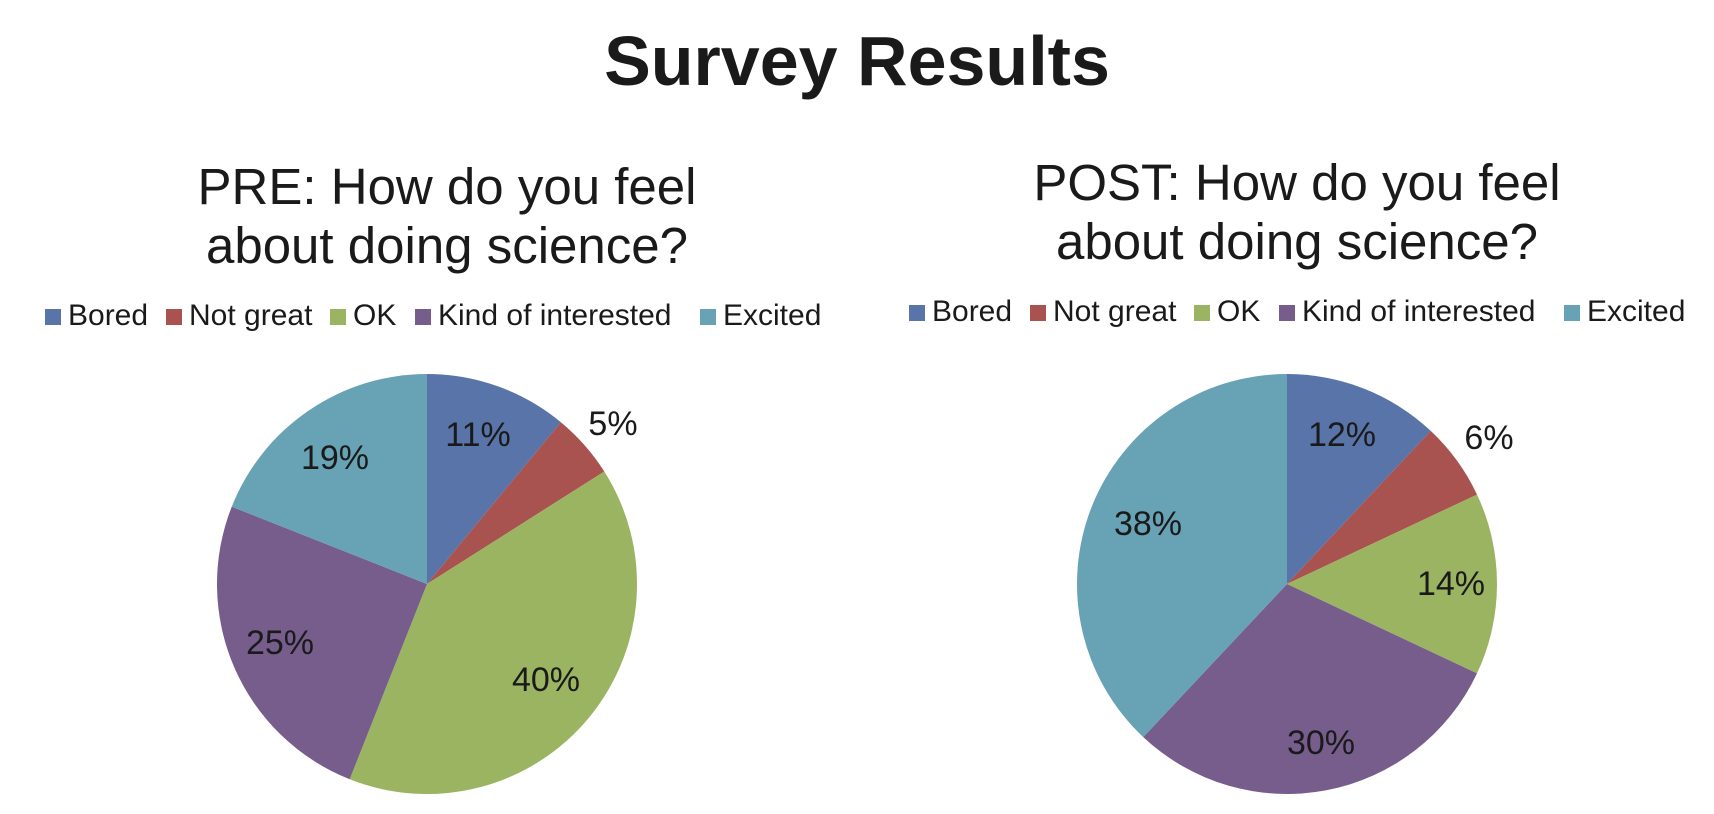  What do you see at coordinates (612, 424) in the screenshot?
I see `data-label-not-great: 5%` at bounding box center [612, 424].